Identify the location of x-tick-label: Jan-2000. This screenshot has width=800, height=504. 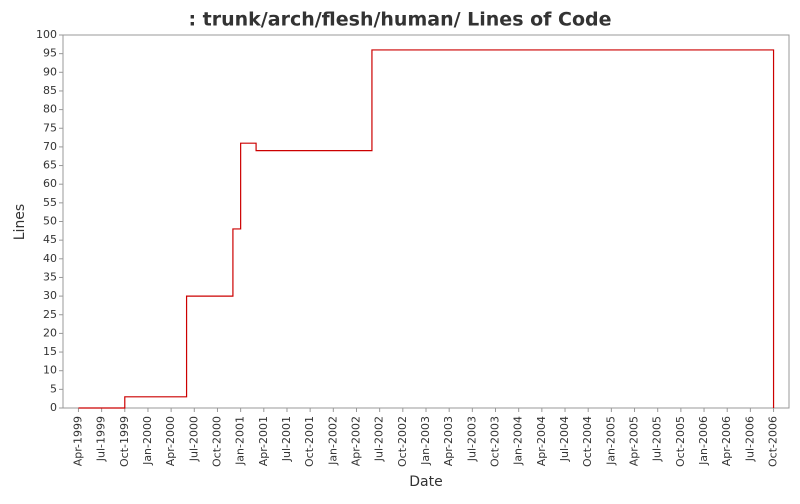
(147, 441).